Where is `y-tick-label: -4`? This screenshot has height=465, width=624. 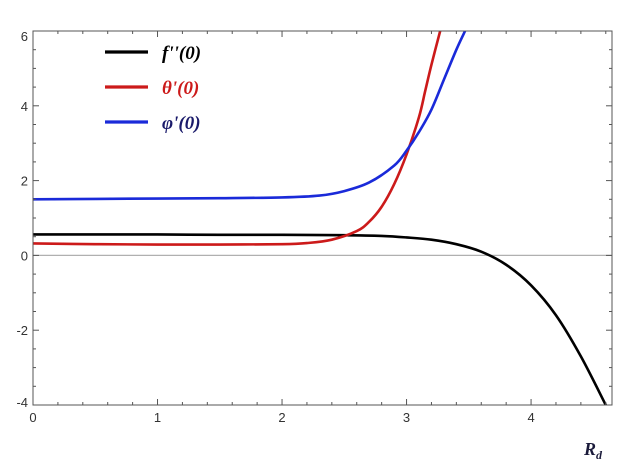 y-tick-label: -4 is located at coordinates (22, 402).